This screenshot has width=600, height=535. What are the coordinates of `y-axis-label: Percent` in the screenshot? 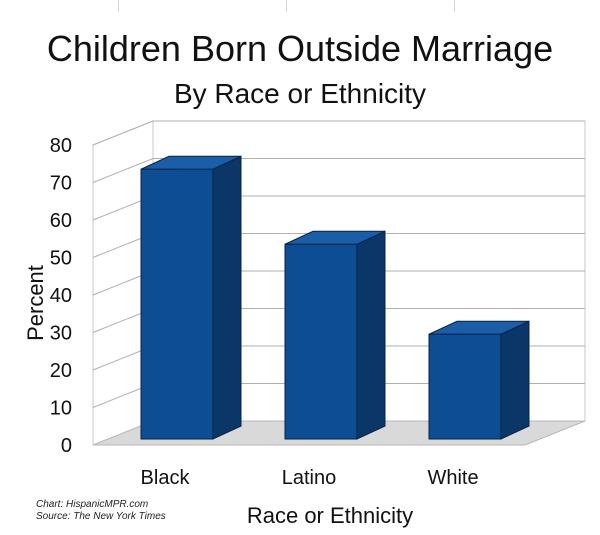 It's located at (35, 303).